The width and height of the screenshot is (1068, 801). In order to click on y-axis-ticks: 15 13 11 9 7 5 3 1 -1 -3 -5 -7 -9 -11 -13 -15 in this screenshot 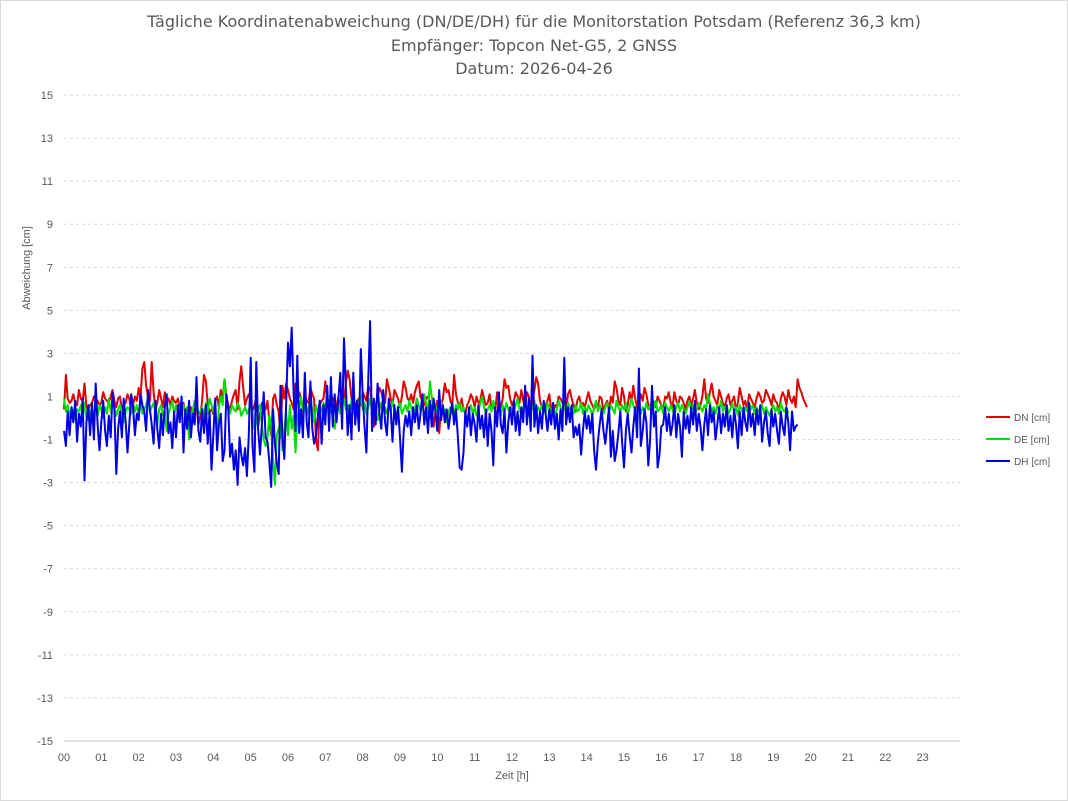, I will do `click(45, 419)`.